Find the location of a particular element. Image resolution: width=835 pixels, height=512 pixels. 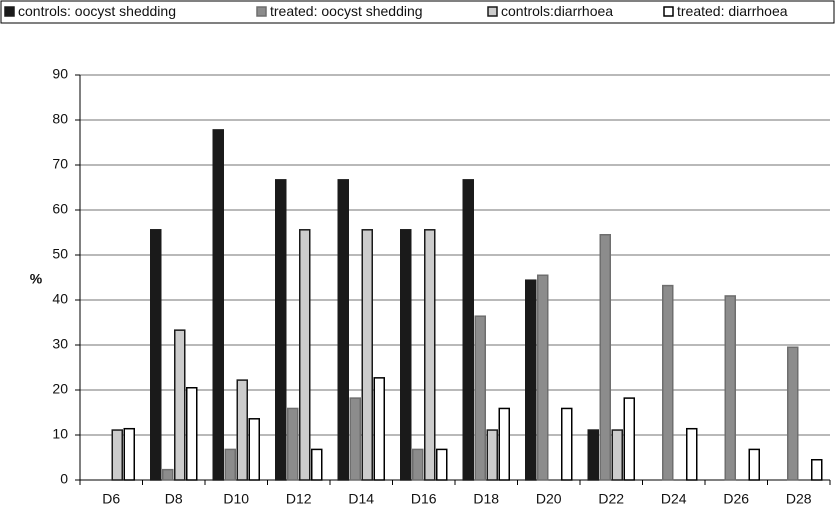

y-tick-label: 60 is located at coordinates (60, 209).